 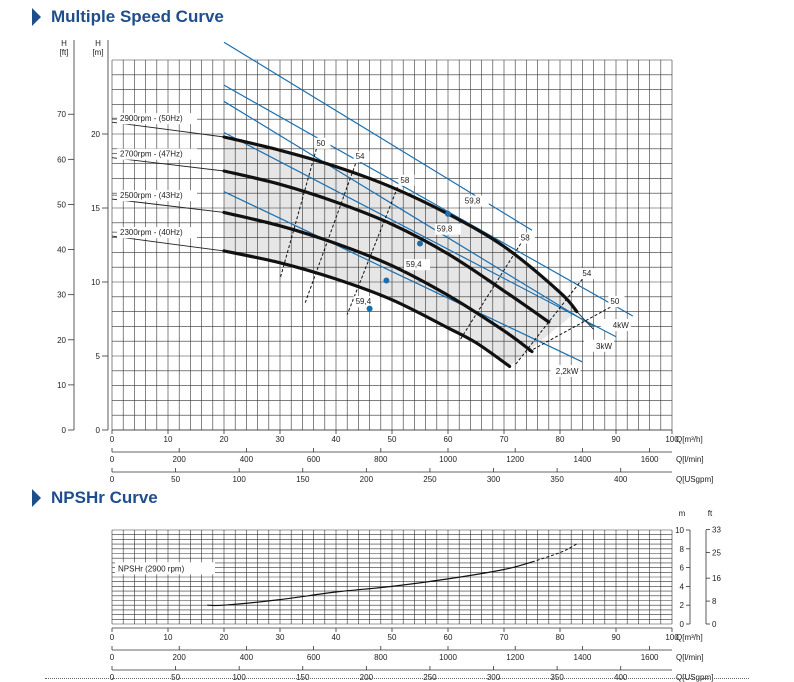 What do you see at coordinates (515, 657) in the screenshot?
I see `npsh-tick-label-lpm: 1200` at bounding box center [515, 657].